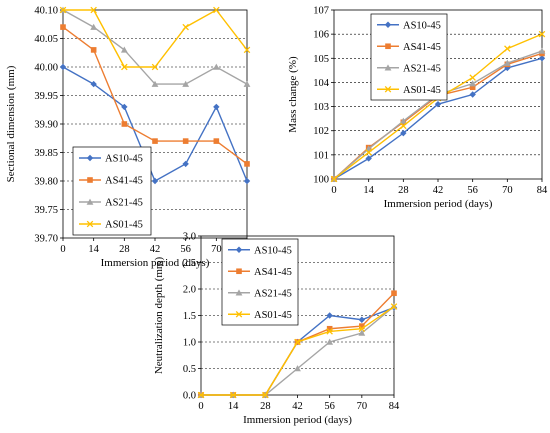  Describe the element at coordinates (394, 406) in the screenshot. I see `x-tick-label: 84` at that location.